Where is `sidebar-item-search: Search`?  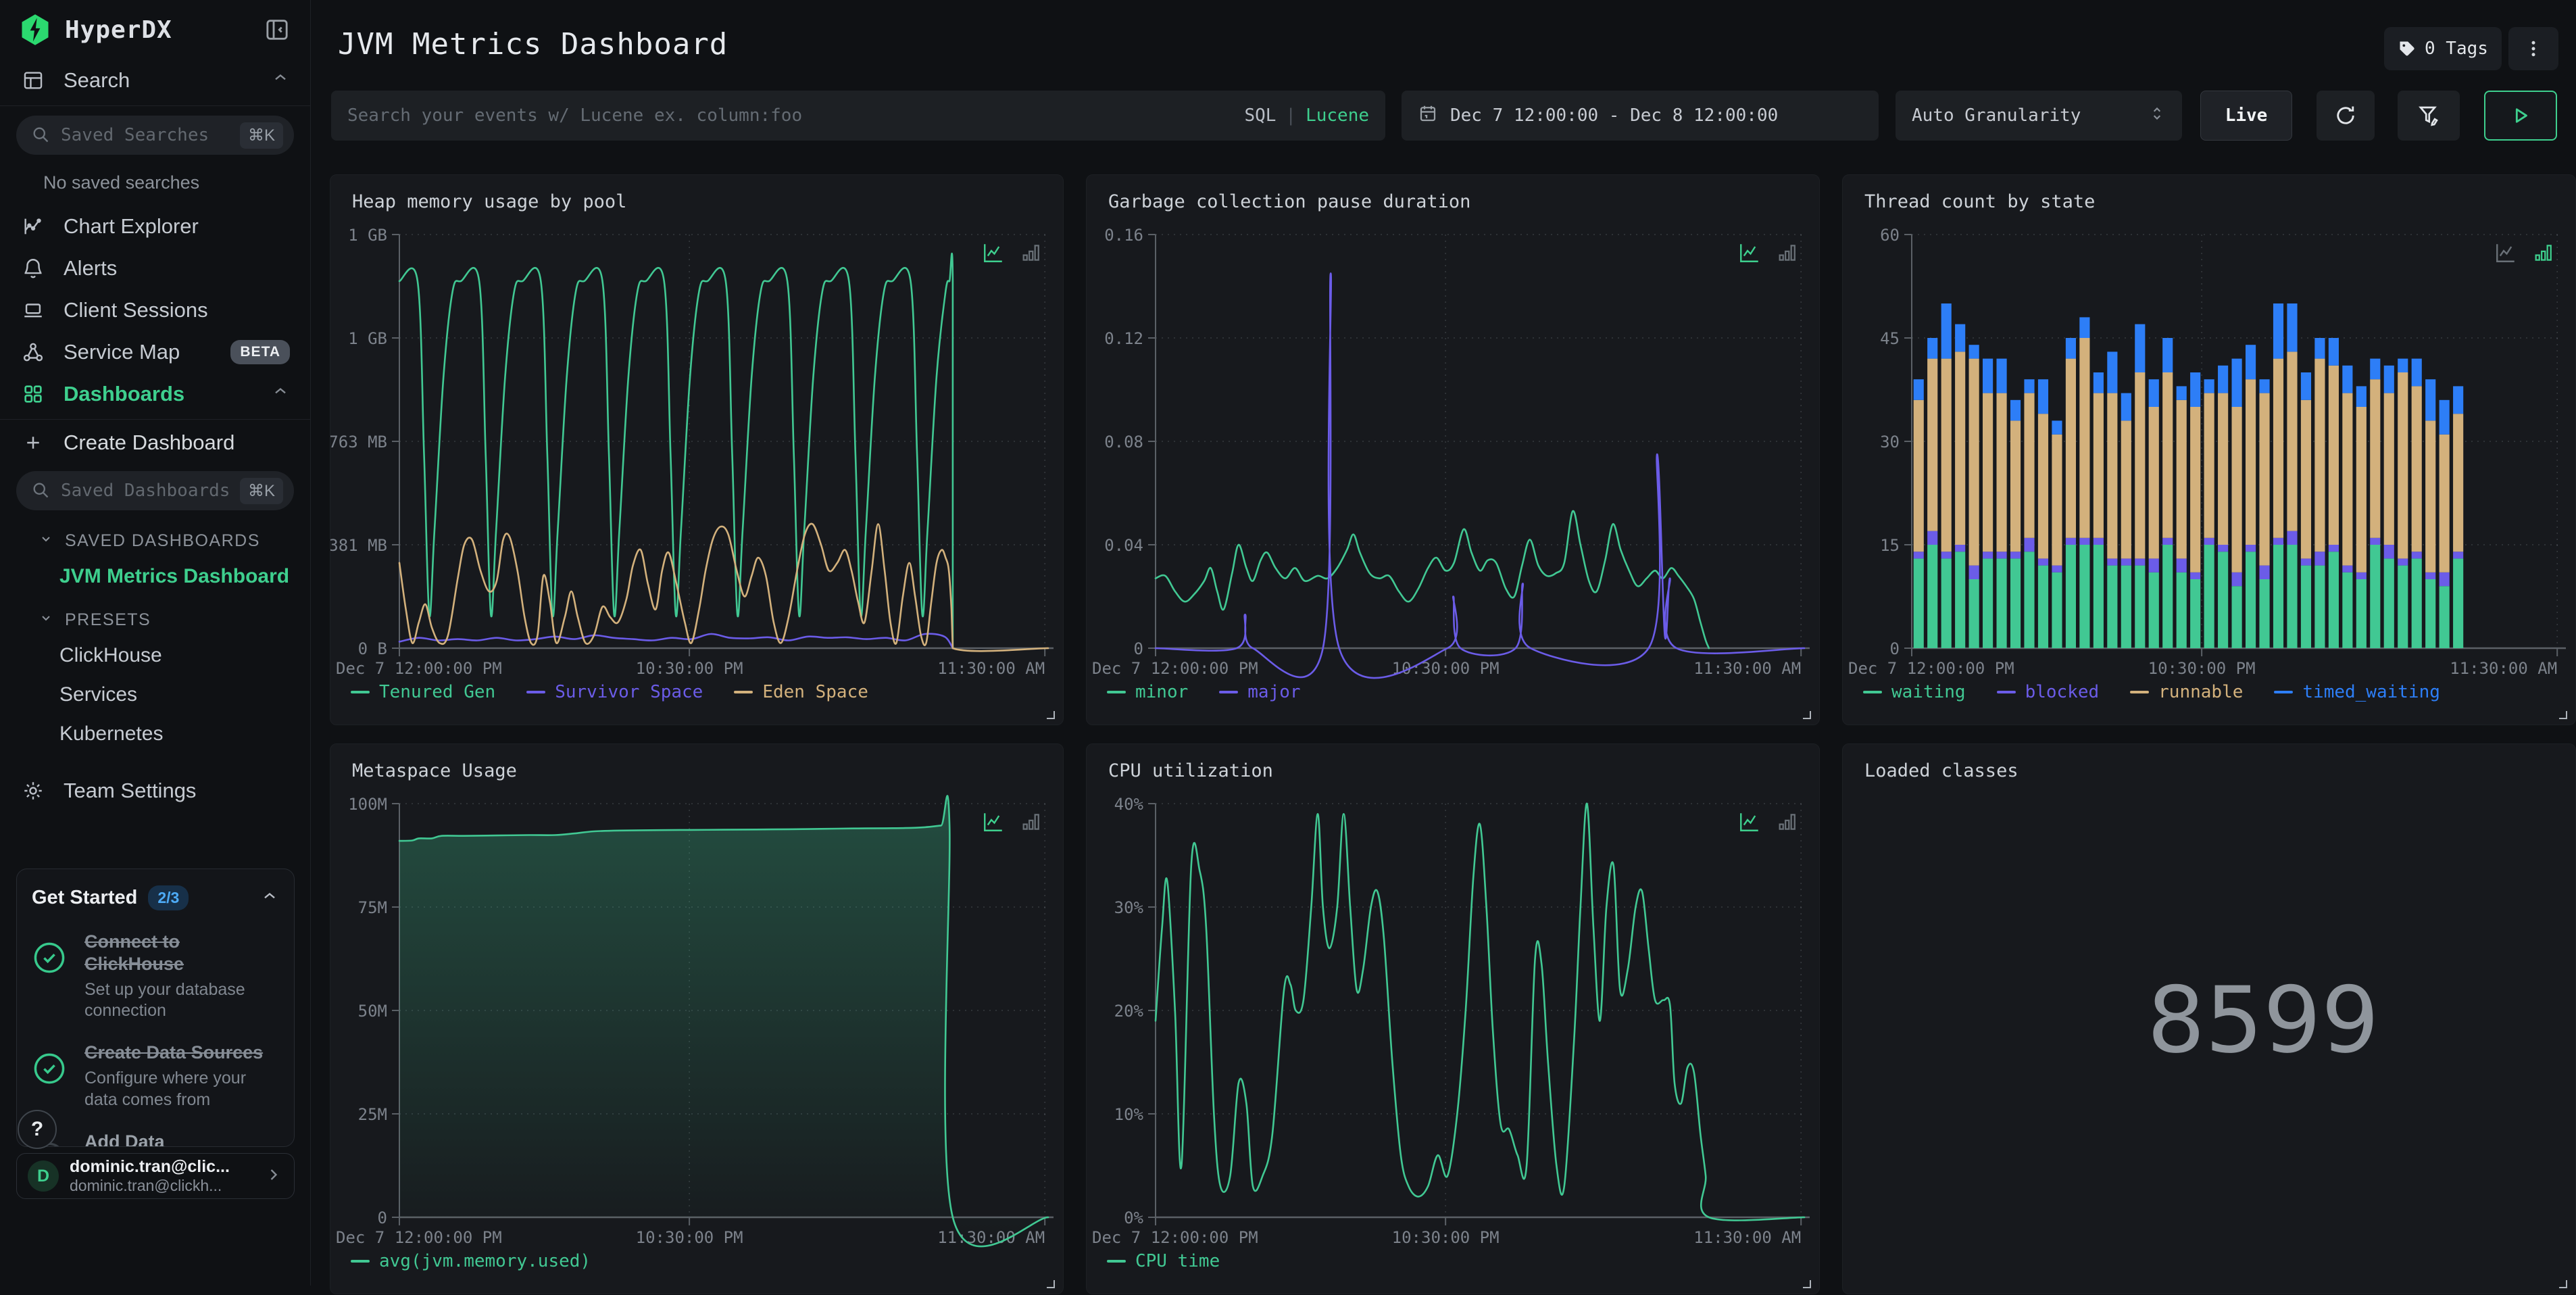 sidebar-item-search: Search is located at coordinates (155, 80).